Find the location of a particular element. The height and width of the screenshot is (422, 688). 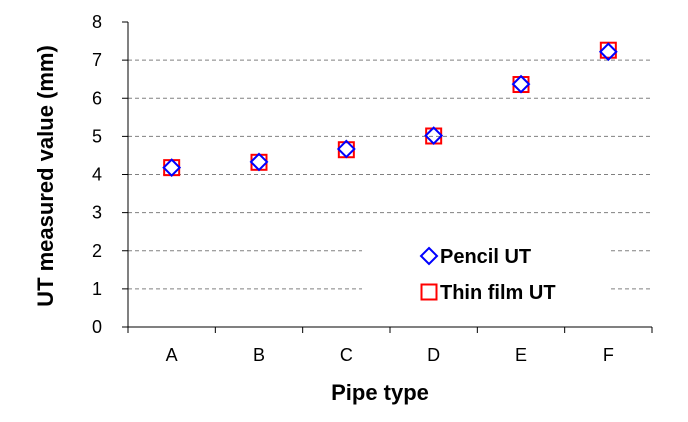

y-tick-label: 7 is located at coordinates (97, 60).